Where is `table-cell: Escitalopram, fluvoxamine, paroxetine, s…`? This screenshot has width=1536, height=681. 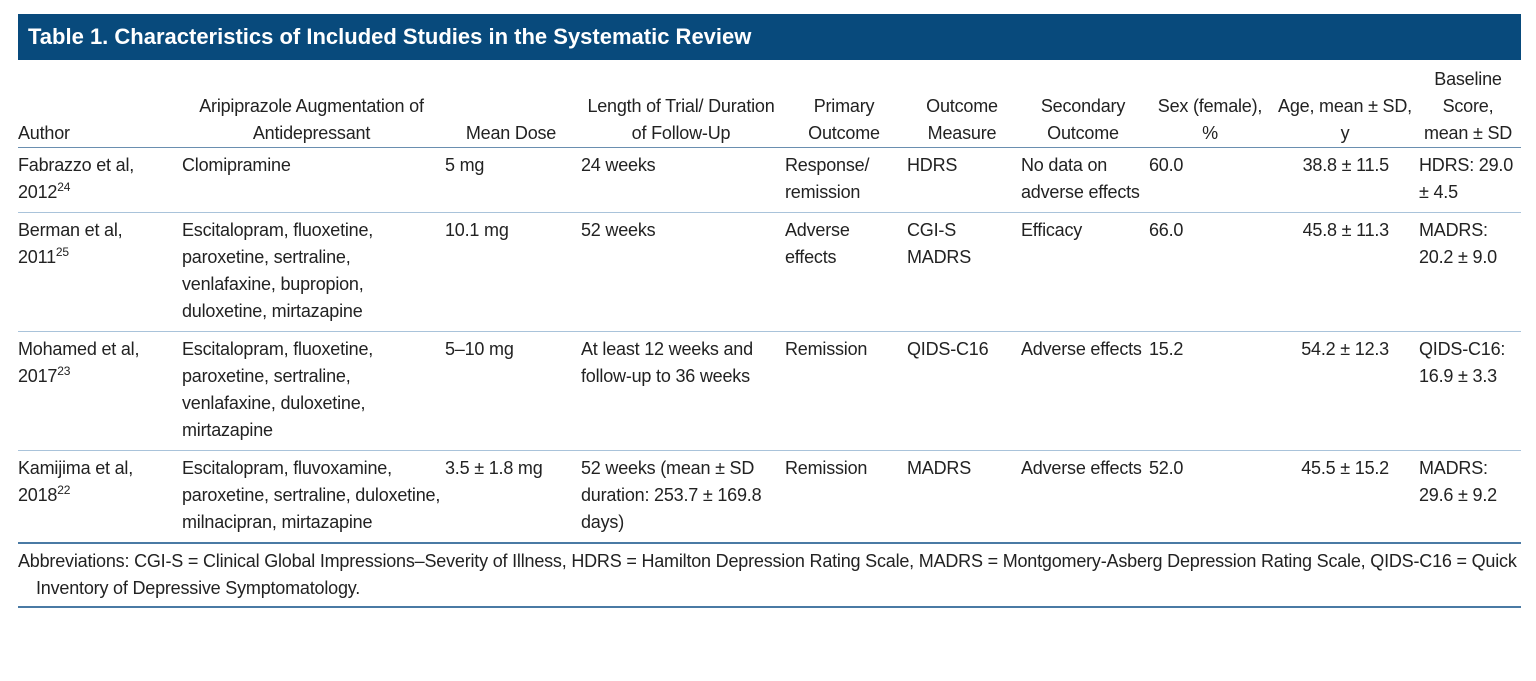
table-cell: Escitalopram, fluvoxamine, paroxetine, s… is located at coordinates (313, 497).